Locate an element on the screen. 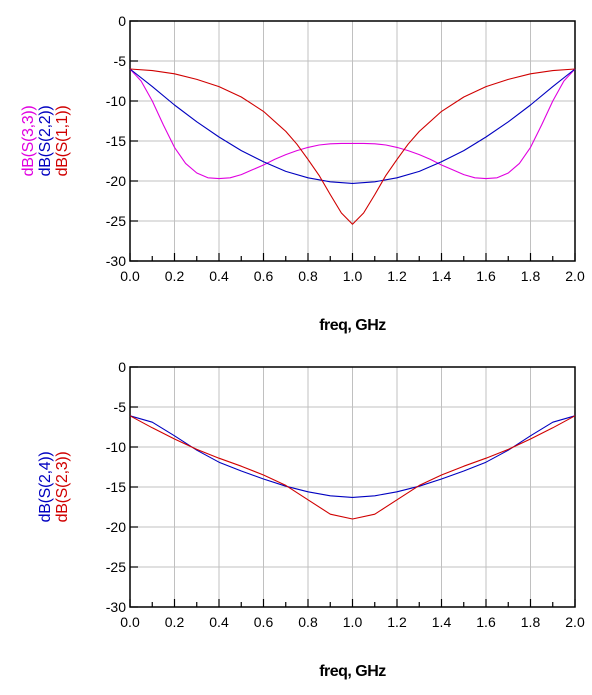 Image resolution: width=592 pixels, height=695 pixels. y-axis-series-label: dB(S(2,3)) is located at coordinates (62, 487).